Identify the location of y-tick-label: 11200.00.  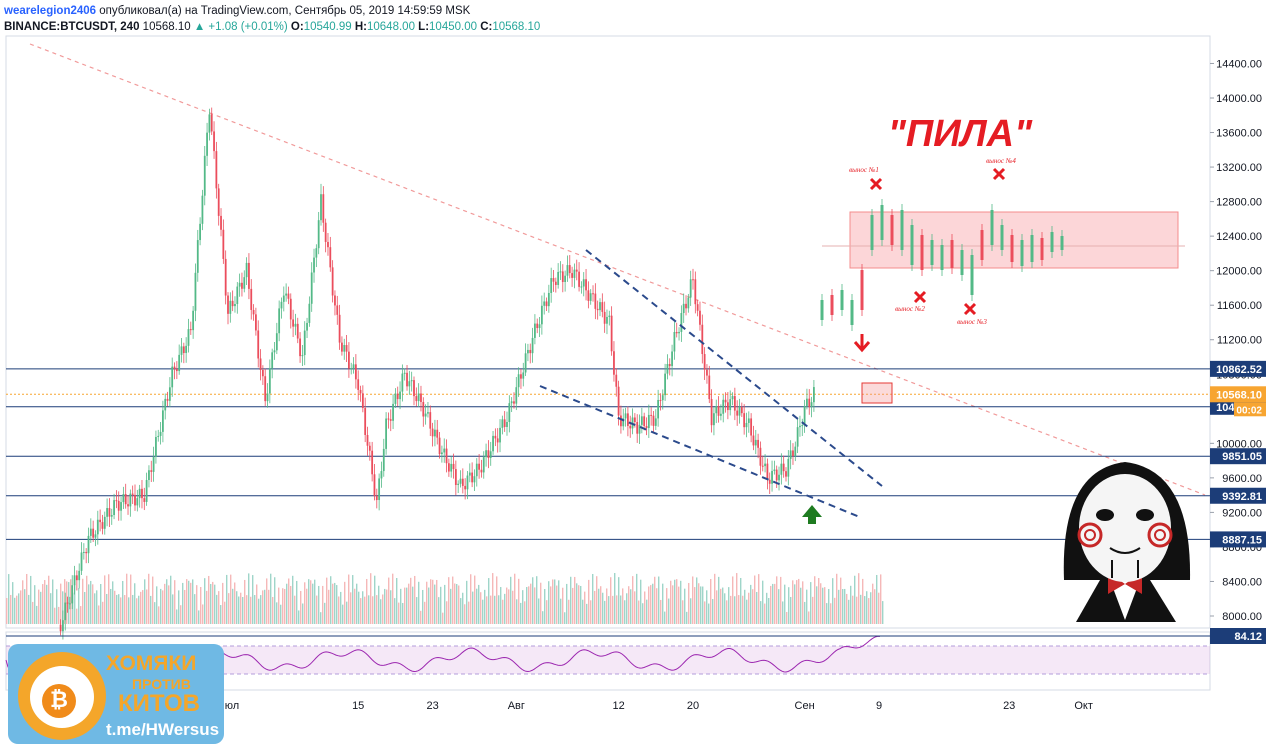
(1239, 341).